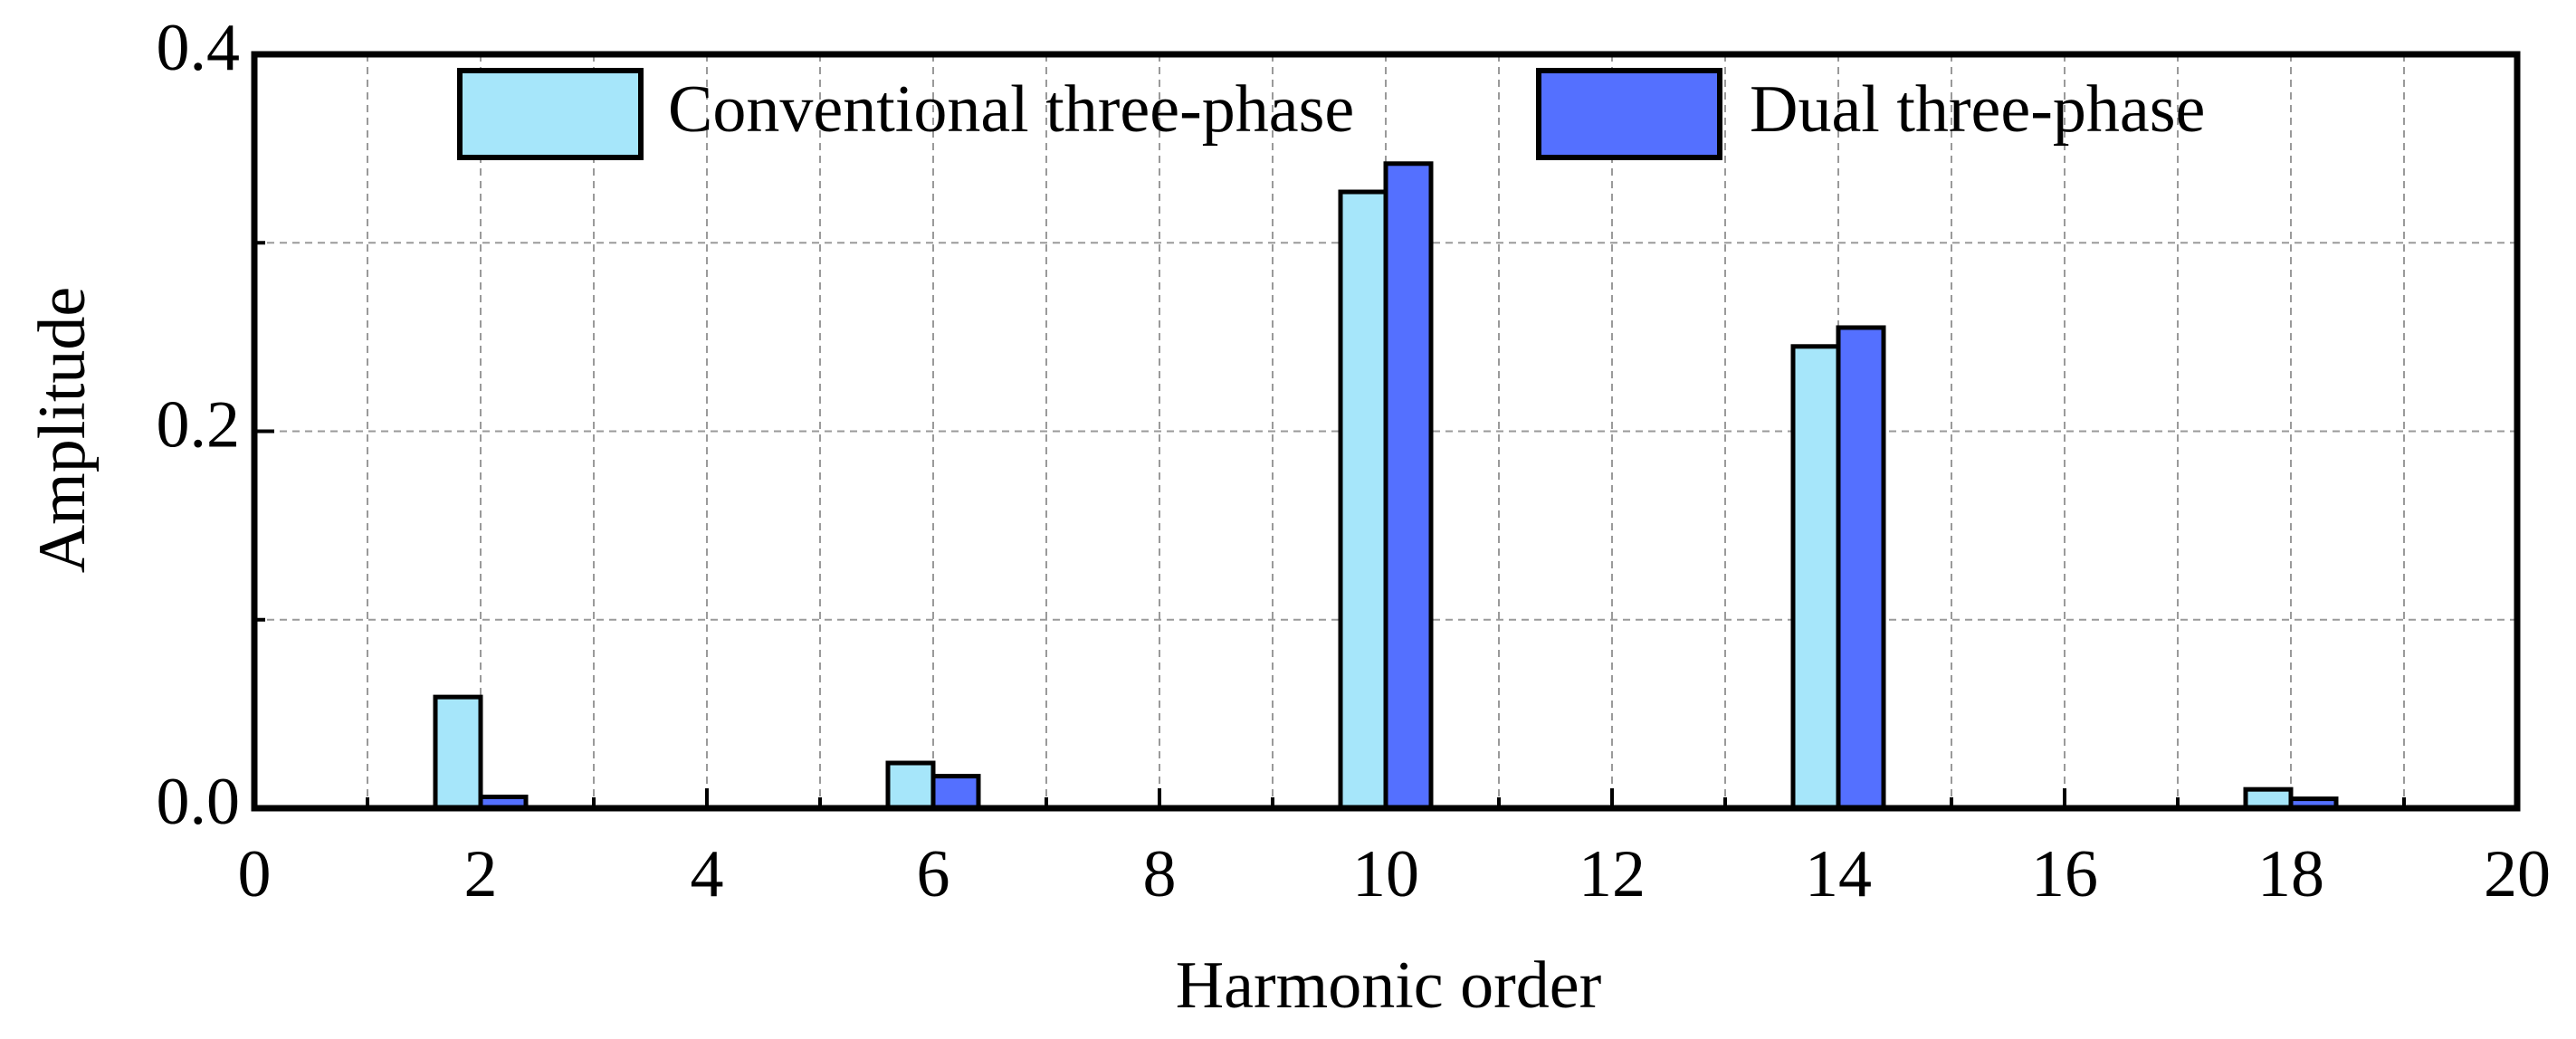 This screenshot has width=2576, height=1039. What do you see at coordinates (1613, 874) in the screenshot?
I see `x-tick-label: 12` at bounding box center [1613, 874].